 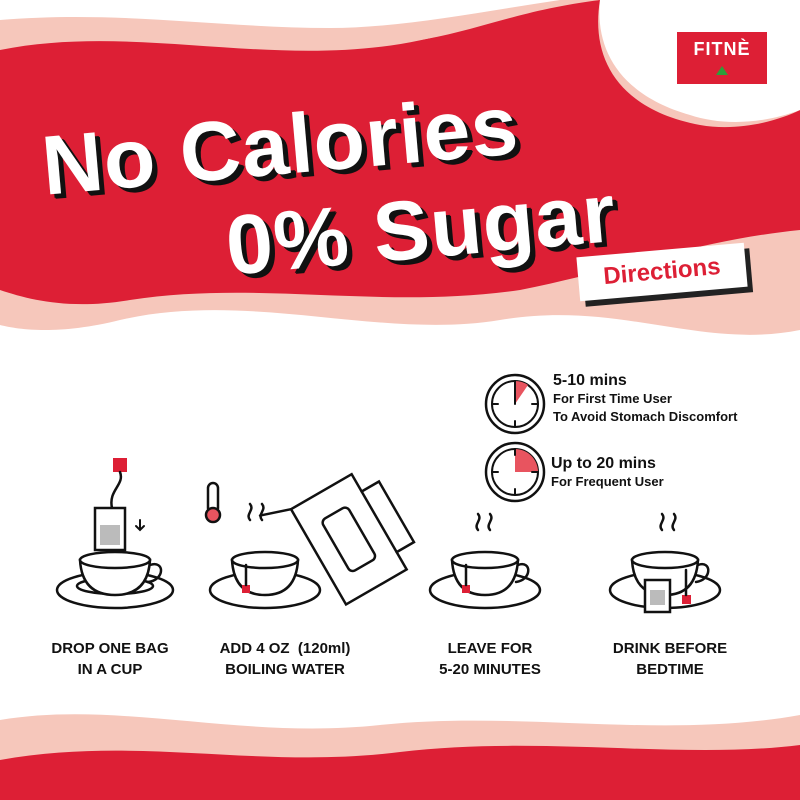 What do you see at coordinates (607, 473) in the screenshot?
I see `timer-2-text: Up to 20 mins For Frequent User` at bounding box center [607, 473].